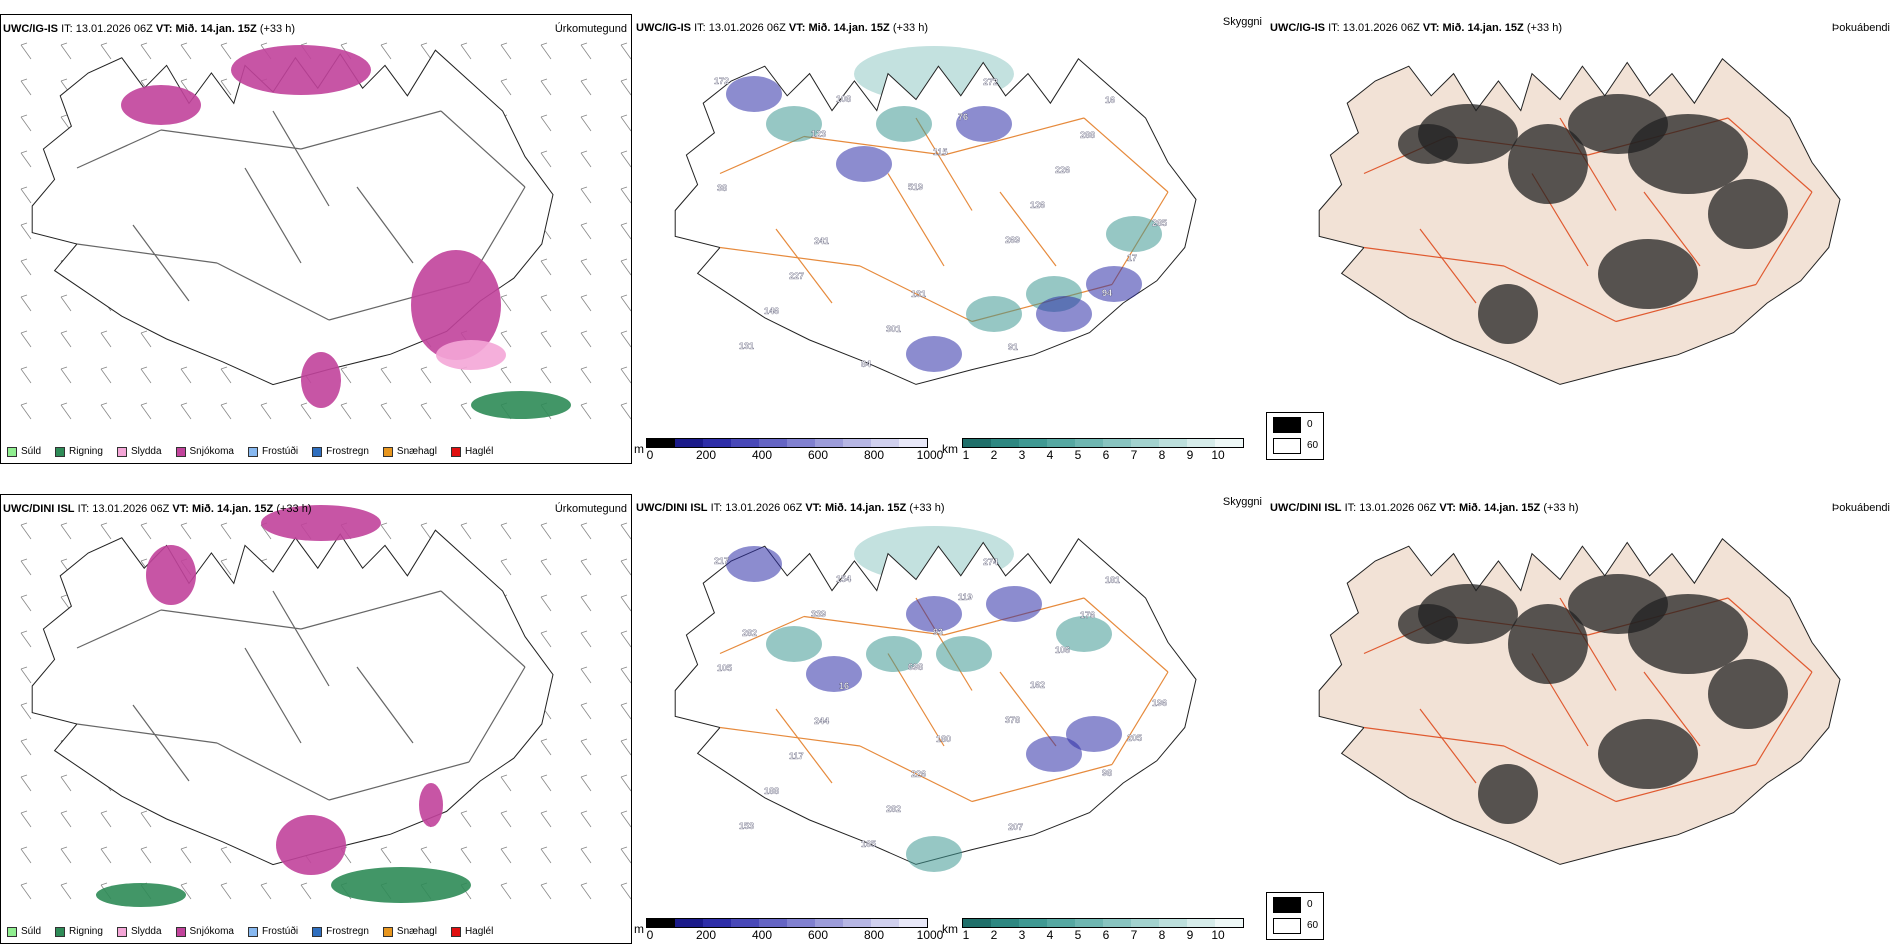 This screenshot has height=950, width=1900. What do you see at coordinates (1012, 720) in the screenshot?
I see `visibility-value-label: 378` at bounding box center [1012, 720].